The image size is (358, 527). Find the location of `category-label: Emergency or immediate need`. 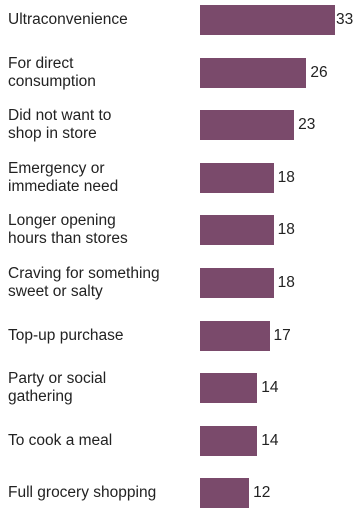

category-label: Emergency or immediate need is located at coordinates (63, 177).